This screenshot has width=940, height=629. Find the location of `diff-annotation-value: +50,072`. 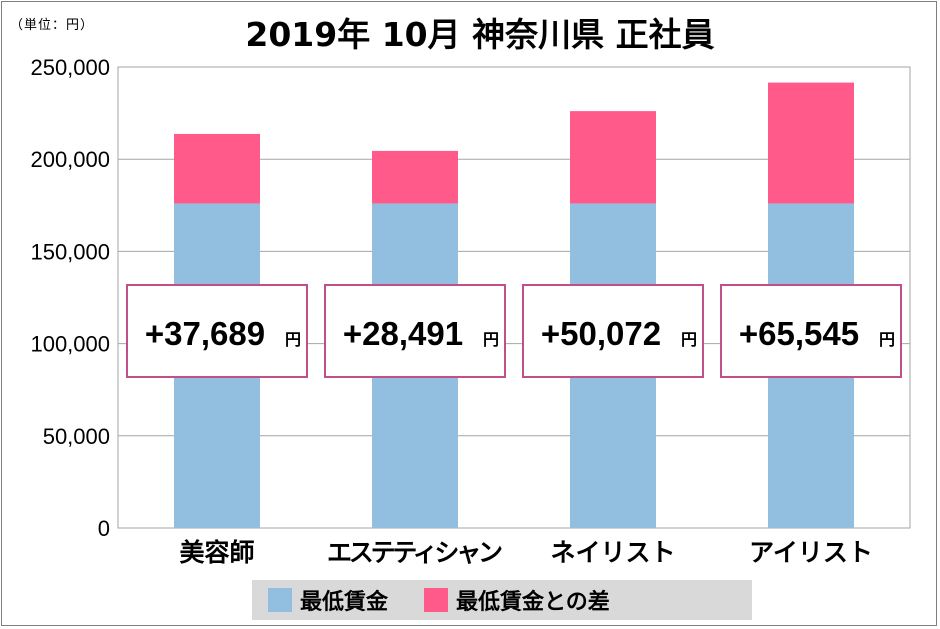

diff-annotation-value: +50,072 is located at coordinates (601, 333).